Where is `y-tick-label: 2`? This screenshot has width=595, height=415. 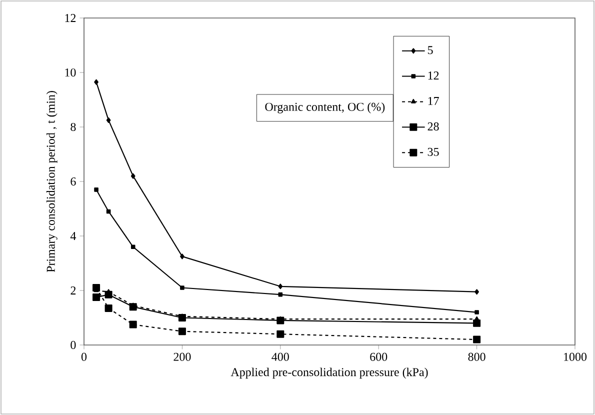 y-tick-label: 2 is located at coordinates (73, 290).